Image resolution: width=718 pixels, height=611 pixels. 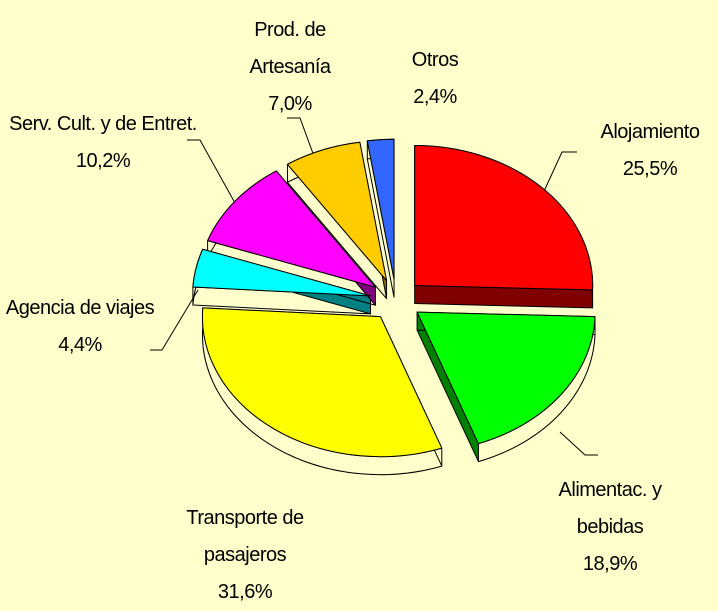 What do you see at coordinates (103, 161) in the screenshot?
I see `value-label: 10,2%` at bounding box center [103, 161].